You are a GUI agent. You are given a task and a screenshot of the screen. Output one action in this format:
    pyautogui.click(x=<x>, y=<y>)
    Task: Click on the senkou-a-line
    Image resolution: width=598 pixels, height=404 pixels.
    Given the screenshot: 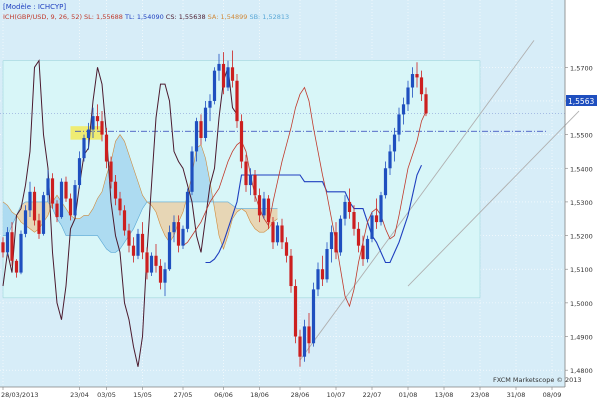 What is the action you would take?
    pyautogui.click(x=140, y=192)
    